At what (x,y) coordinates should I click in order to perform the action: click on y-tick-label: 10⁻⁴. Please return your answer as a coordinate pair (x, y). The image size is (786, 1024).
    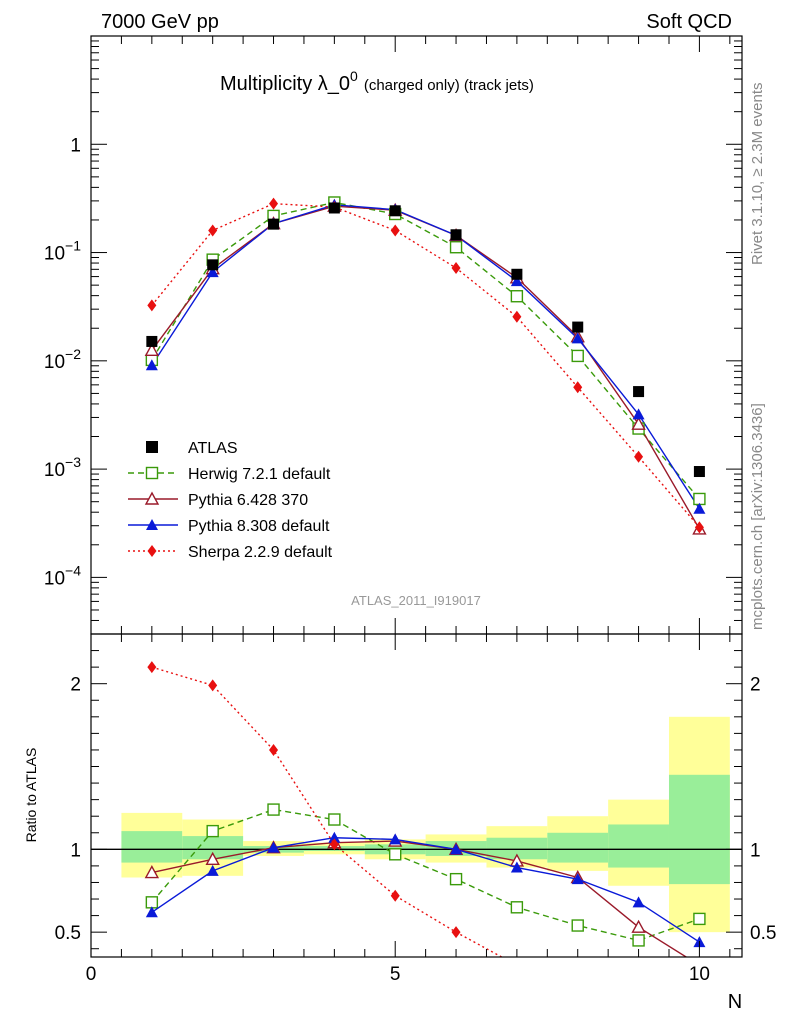
    Looking at the image, I should click on (62, 575).